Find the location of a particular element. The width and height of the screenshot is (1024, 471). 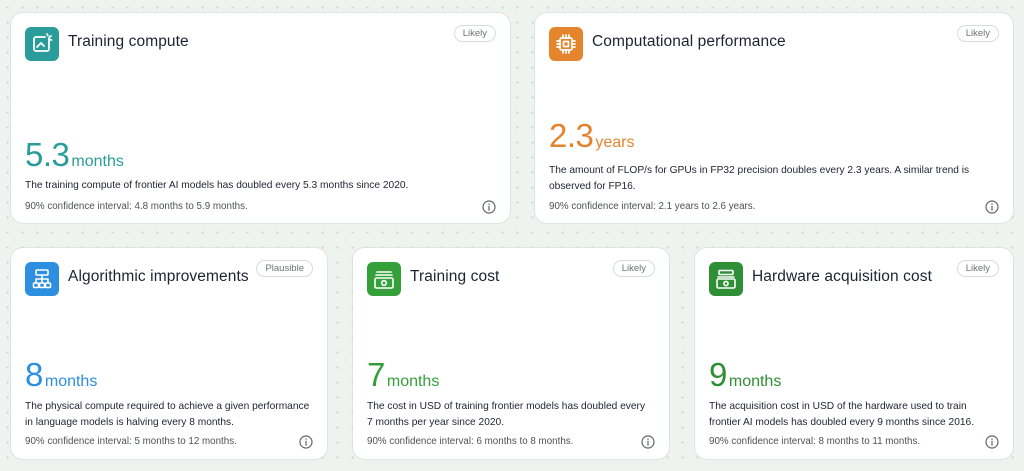

metric-value: 7 months is located at coordinates (403, 374).